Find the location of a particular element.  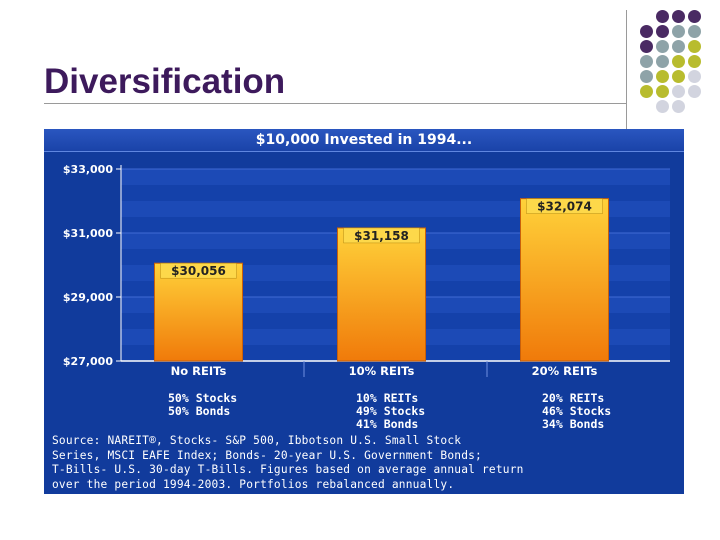

allocation-line: 50% Bonds is located at coordinates (199, 411).